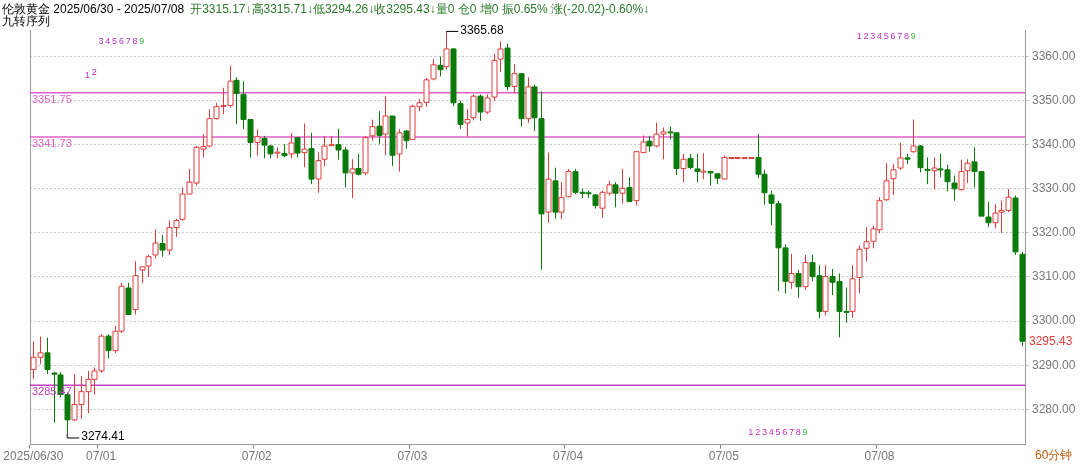 This screenshot has width=1080, height=465. What do you see at coordinates (52, 143) in the screenshot?
I see `ref-line-label: 3341.73` at bounding box center [52, 143].